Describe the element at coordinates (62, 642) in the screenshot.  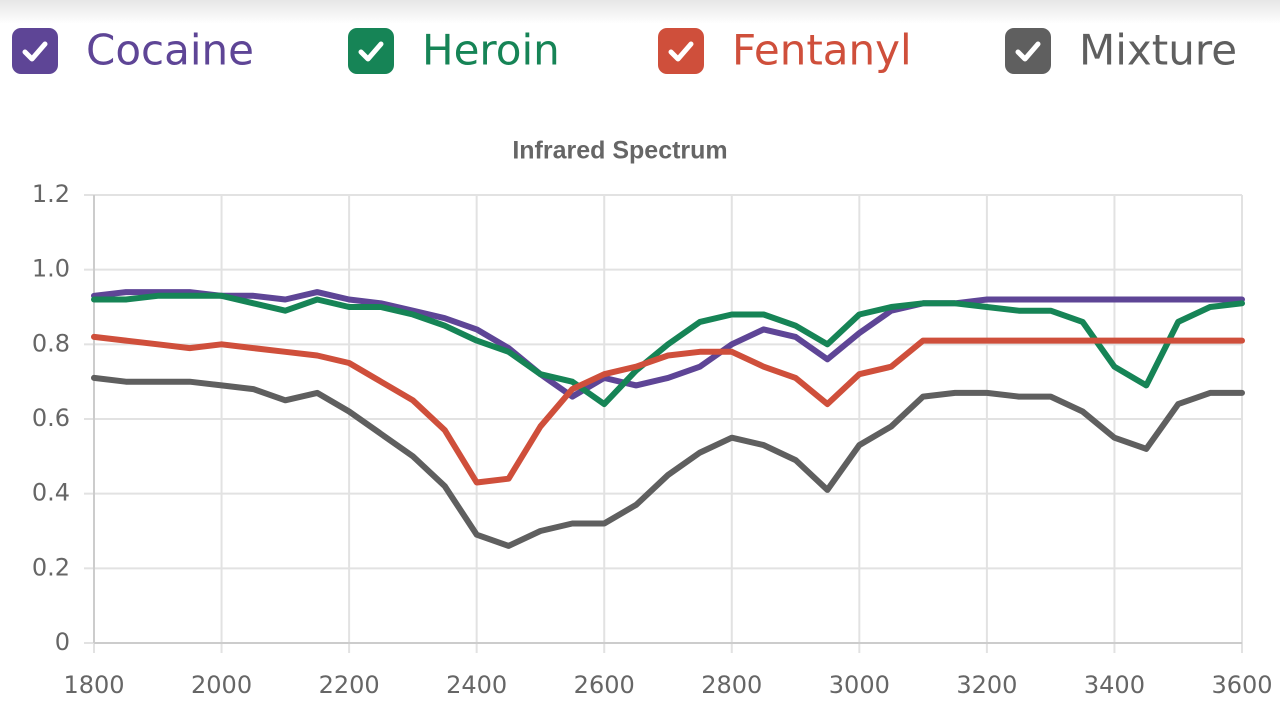
I see `y-tick-label: 0` at that location.